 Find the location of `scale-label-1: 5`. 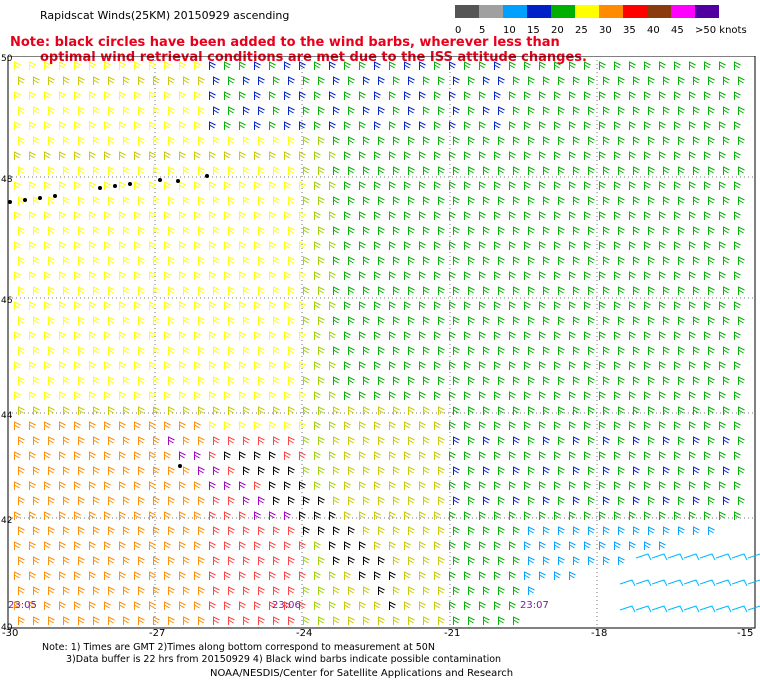

scale-label-1: 5 is located at coordinates (482, 30).